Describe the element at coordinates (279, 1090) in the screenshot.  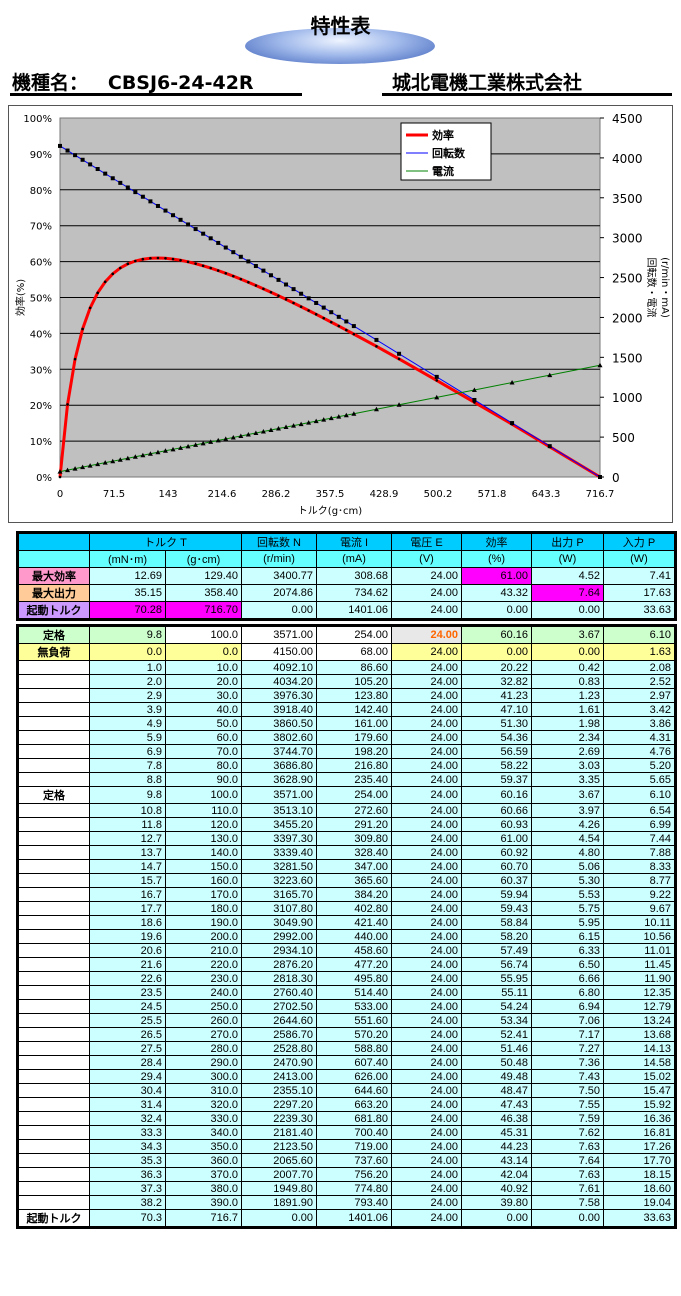
I see `value-cell: 2355.10` at that location.